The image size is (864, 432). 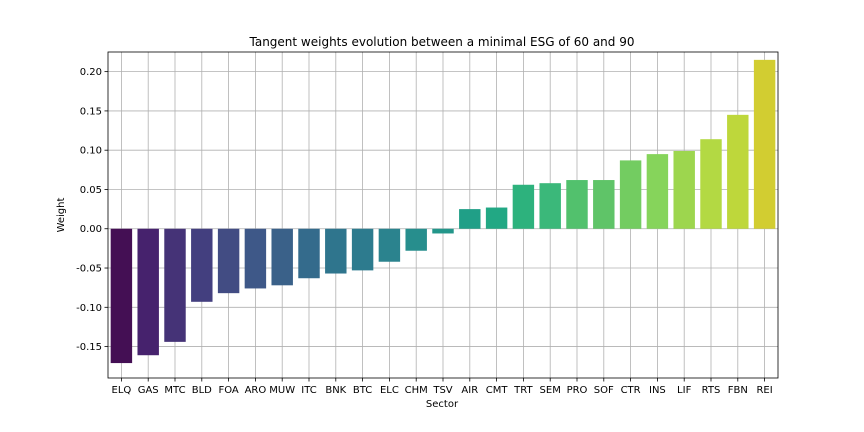 What do you see at coordinates (148, 390) in the screenshot?
I see `x-tick-label: GAS` at bounding box center [148, 390].